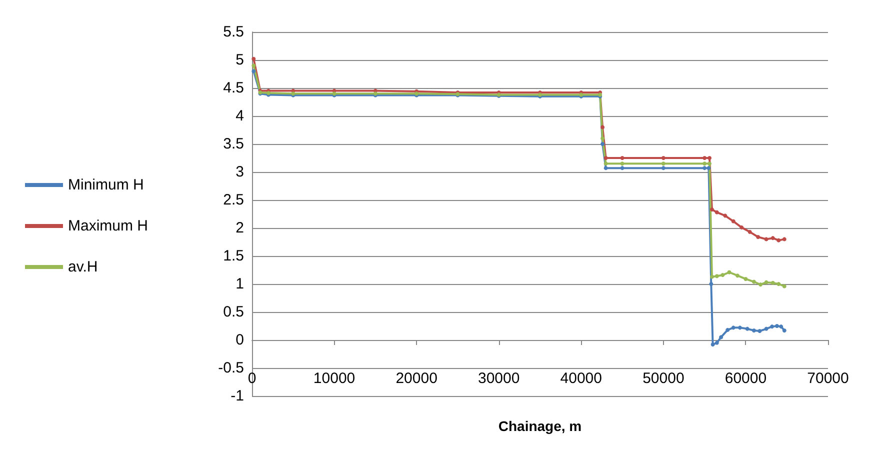  I want to click on y-tick-label: 4.5, so click(233, 88).